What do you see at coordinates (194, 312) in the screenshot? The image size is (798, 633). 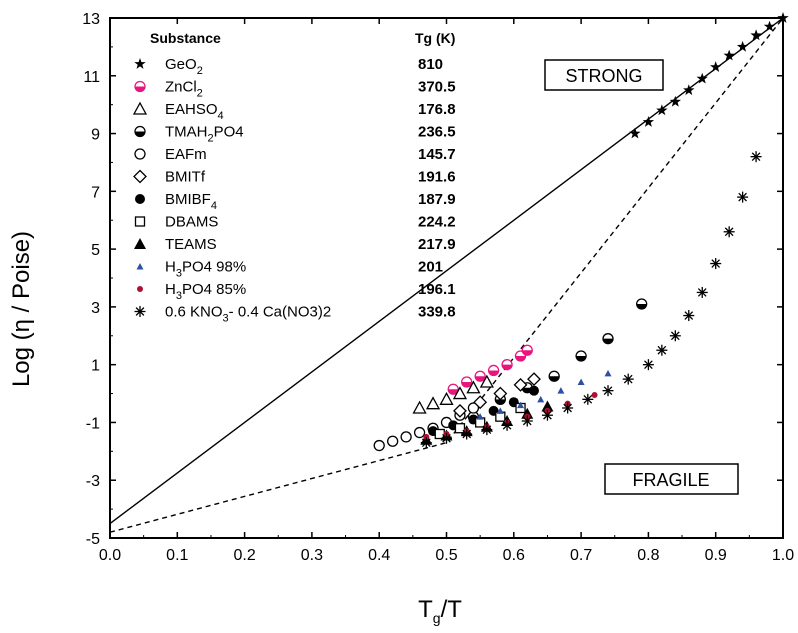 I see `legend-label-base: 0.6 KNO` at bounding box center [194, 312].